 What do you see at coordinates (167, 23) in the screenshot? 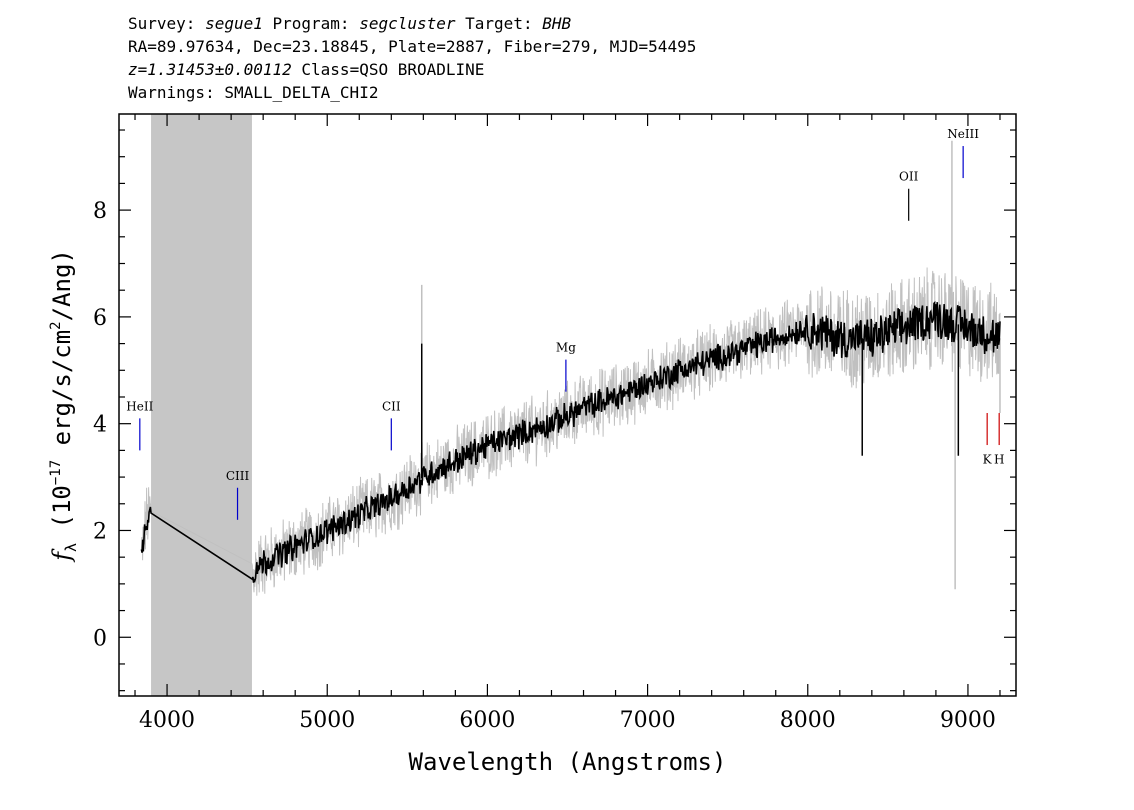
I see `survey-label: Survey:` at bounding box center [167, 23].